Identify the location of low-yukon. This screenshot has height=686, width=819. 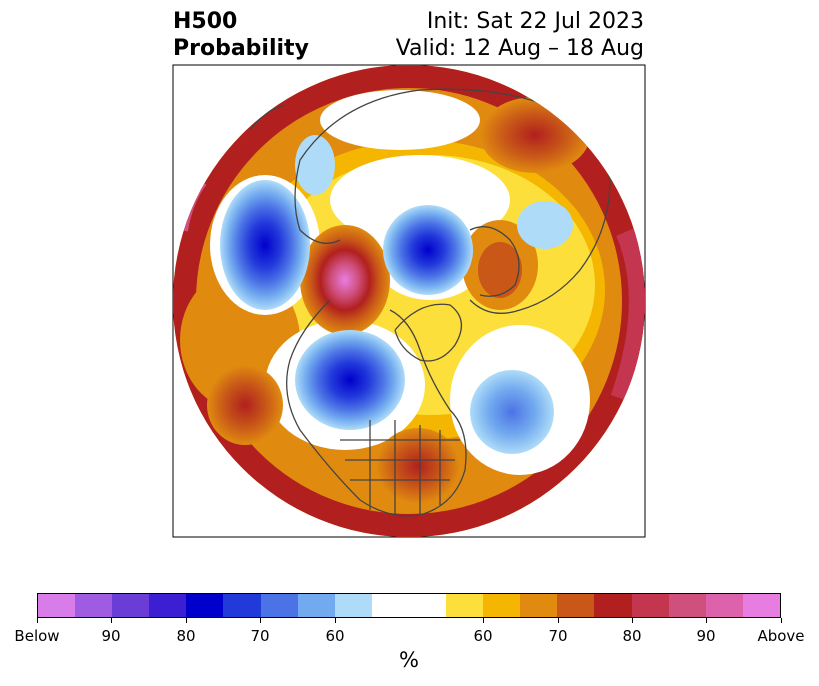
(315, 165).